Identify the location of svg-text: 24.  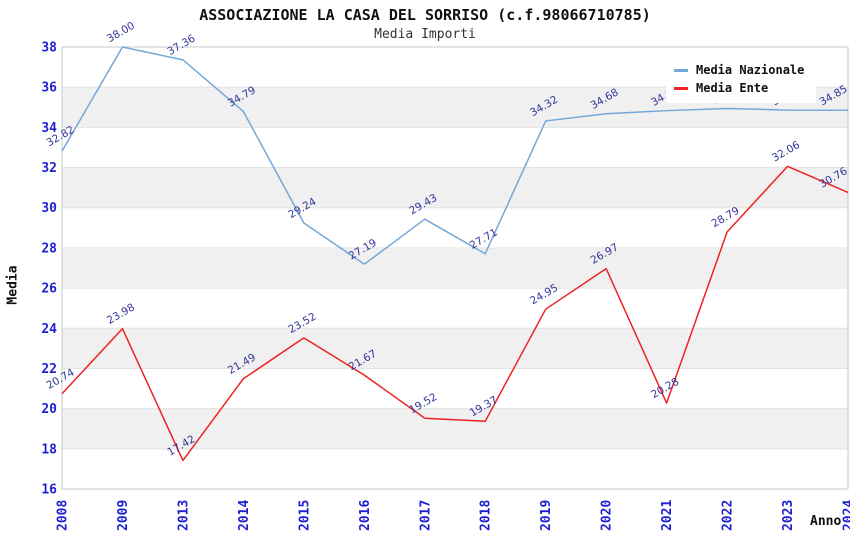
(49, 329).